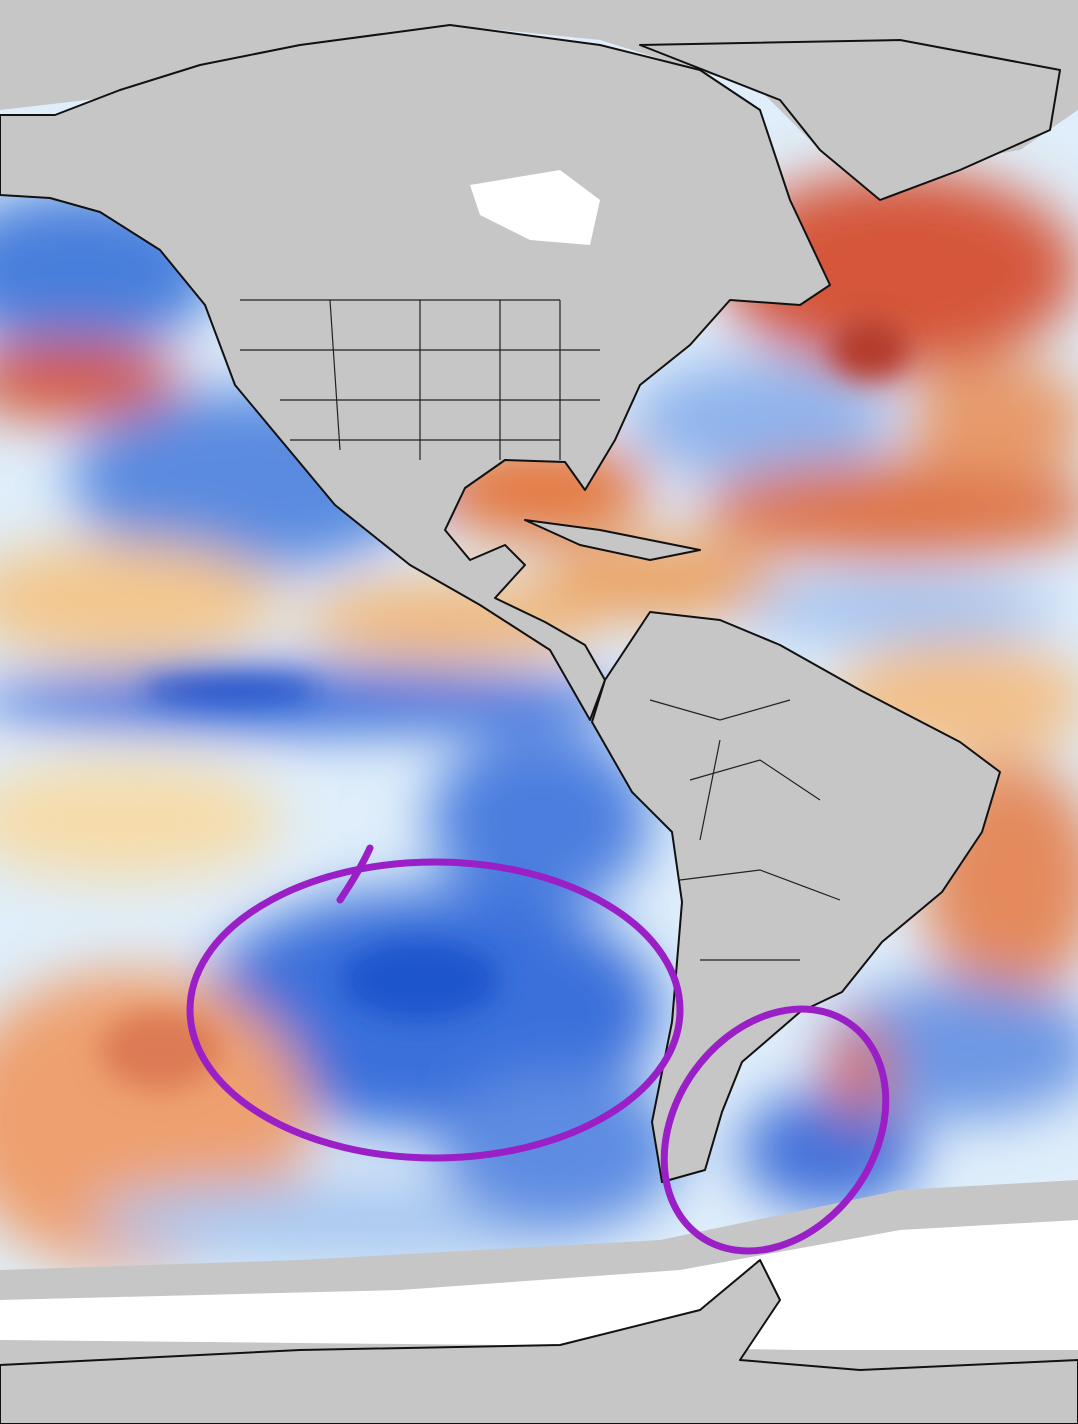 The height and width of the screenshot is (1424, 1078). I want to click on antarctica, so click(539, 1341).